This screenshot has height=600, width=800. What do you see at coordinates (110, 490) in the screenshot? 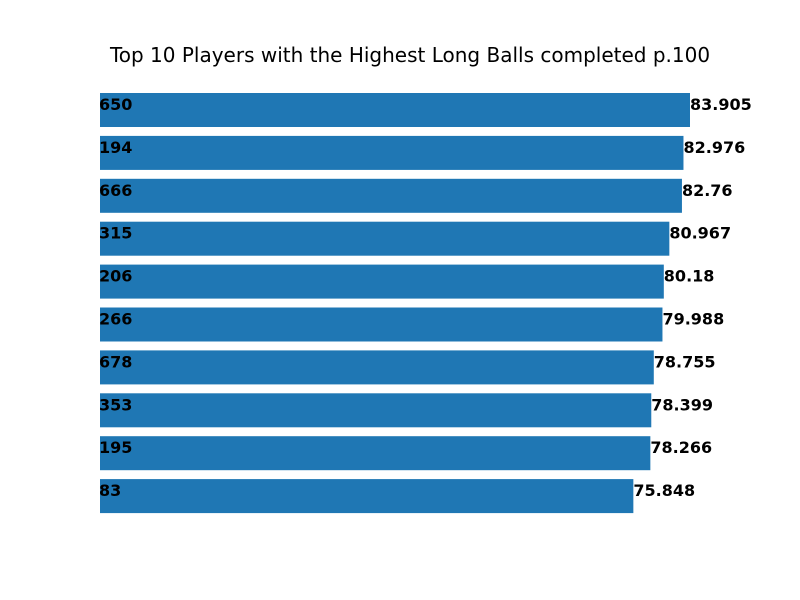
I see `bar-category-label: 83` at bounding box center [110, 490].